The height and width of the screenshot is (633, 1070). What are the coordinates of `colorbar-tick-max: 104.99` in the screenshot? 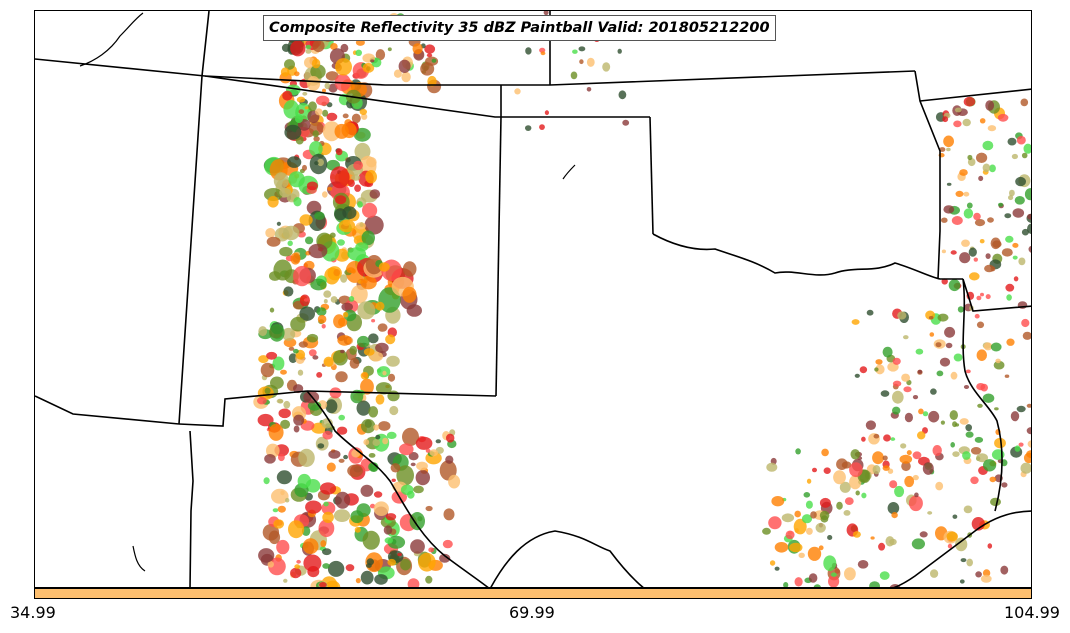 It's located at (1032, 612).